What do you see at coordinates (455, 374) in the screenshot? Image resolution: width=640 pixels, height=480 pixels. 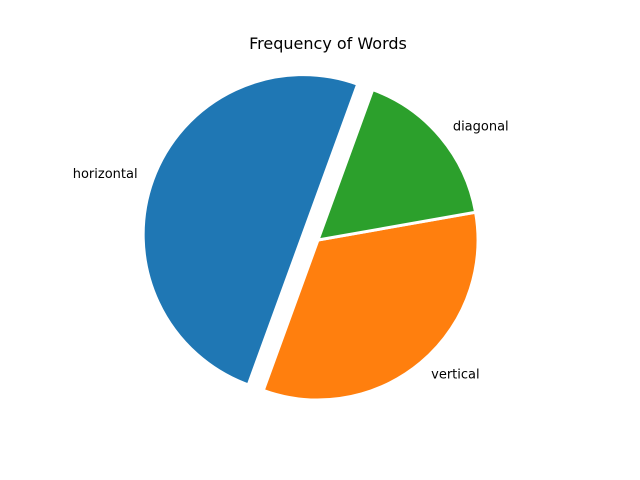 I see `pie-label-vertical: vertical` at bounding box center [455, 374].